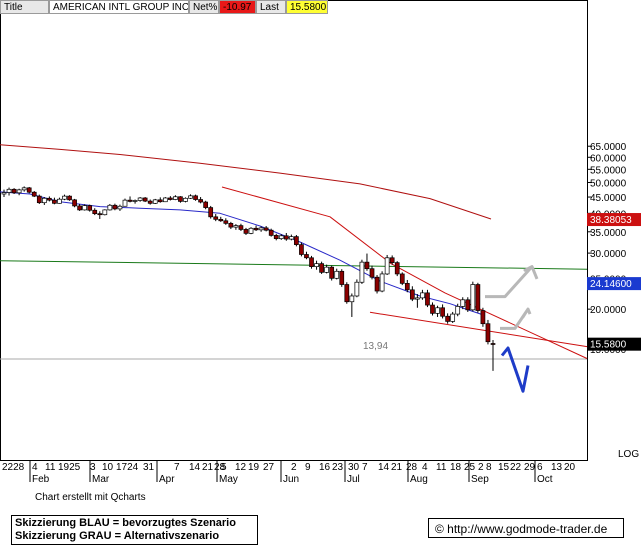  I want to click on moving-average-200-line, so click(246, 182).